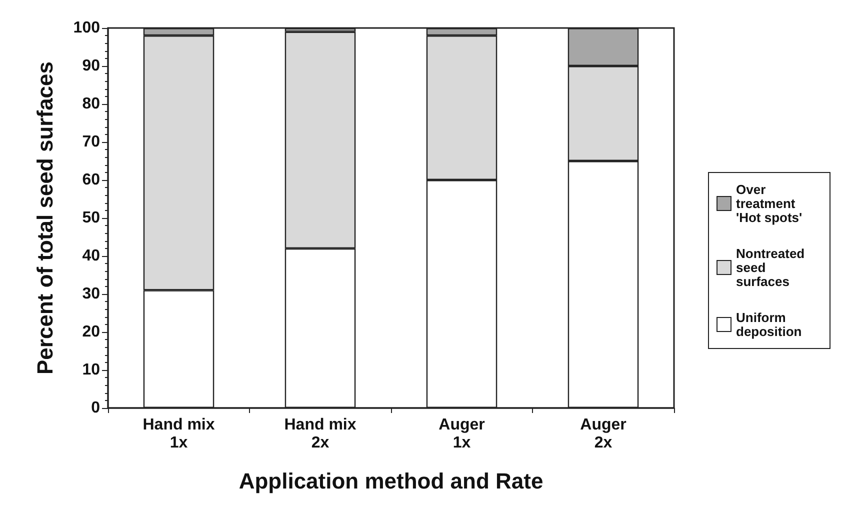  Describe the element at coordinates (95, 408) in the screenshot. I see `y-tick-label: 0` at that location.